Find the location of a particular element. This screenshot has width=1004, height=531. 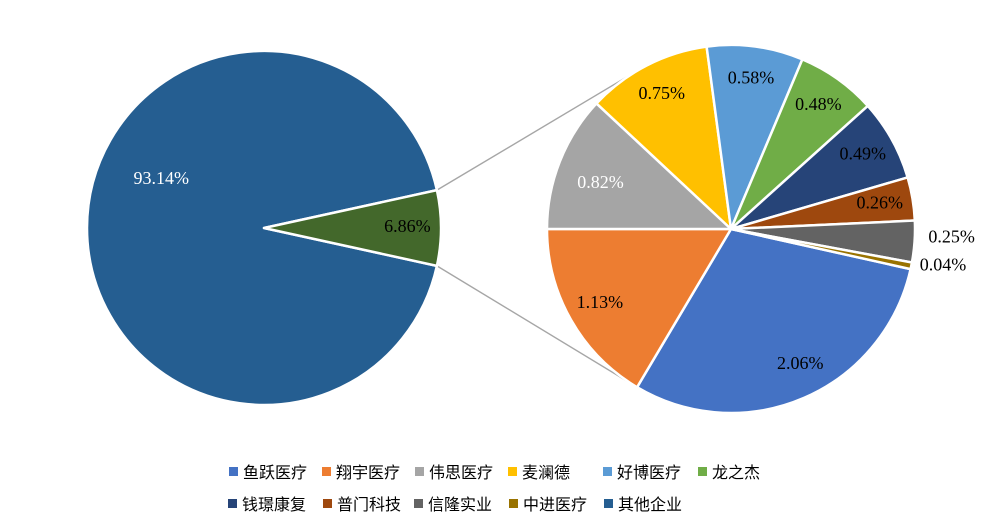

pie-slice-麦澜德 is located at coordinates (664, 138).